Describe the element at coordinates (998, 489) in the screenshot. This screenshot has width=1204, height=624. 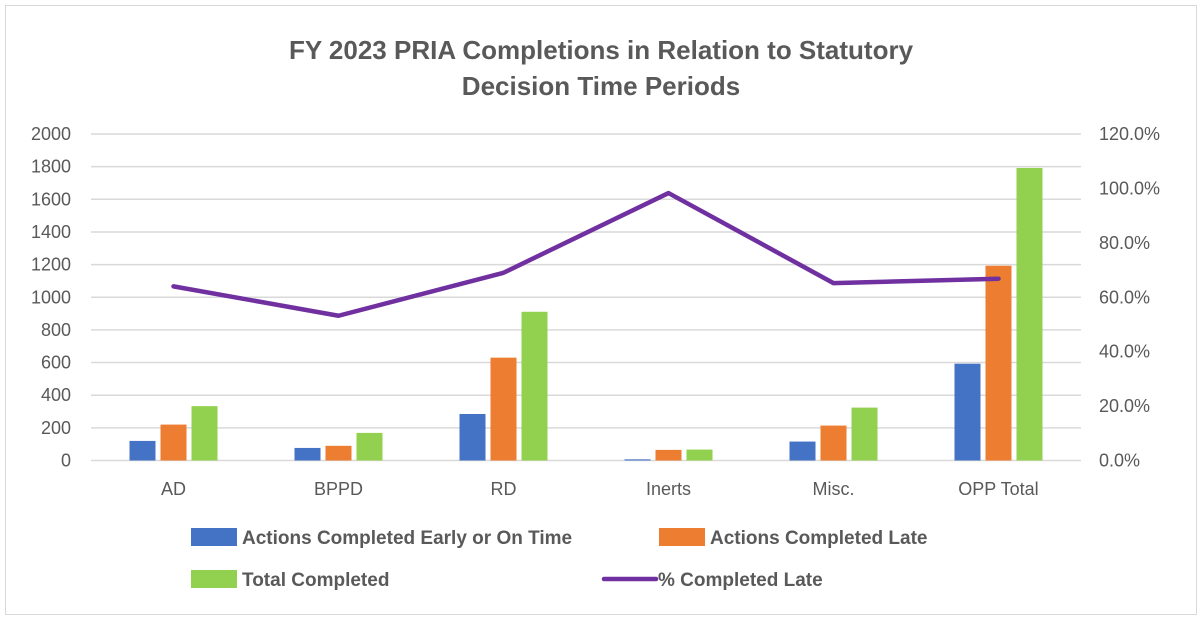
I see `x-tick-label: OPP Total` at that location.